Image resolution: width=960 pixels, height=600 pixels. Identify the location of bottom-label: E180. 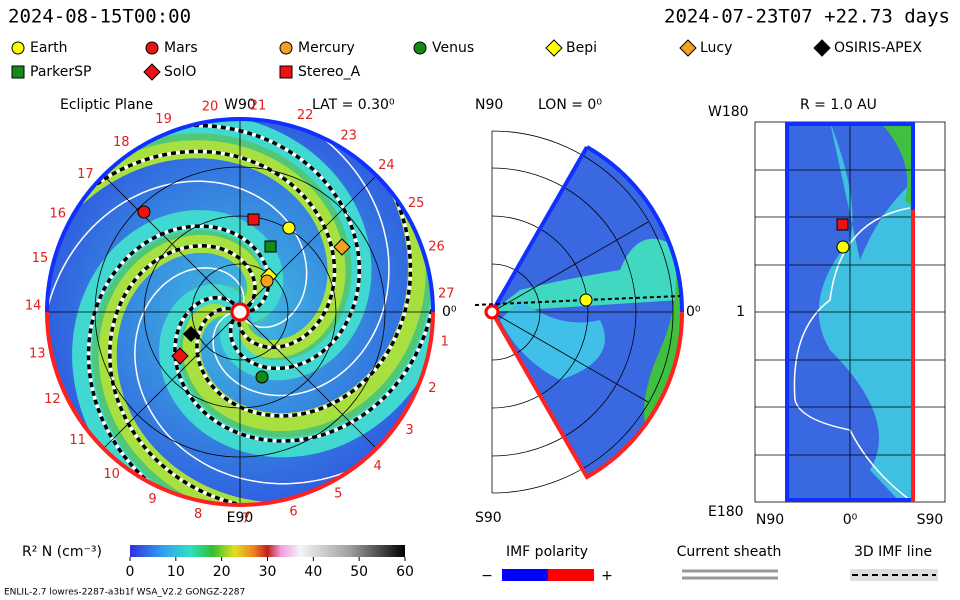
(726, 512).